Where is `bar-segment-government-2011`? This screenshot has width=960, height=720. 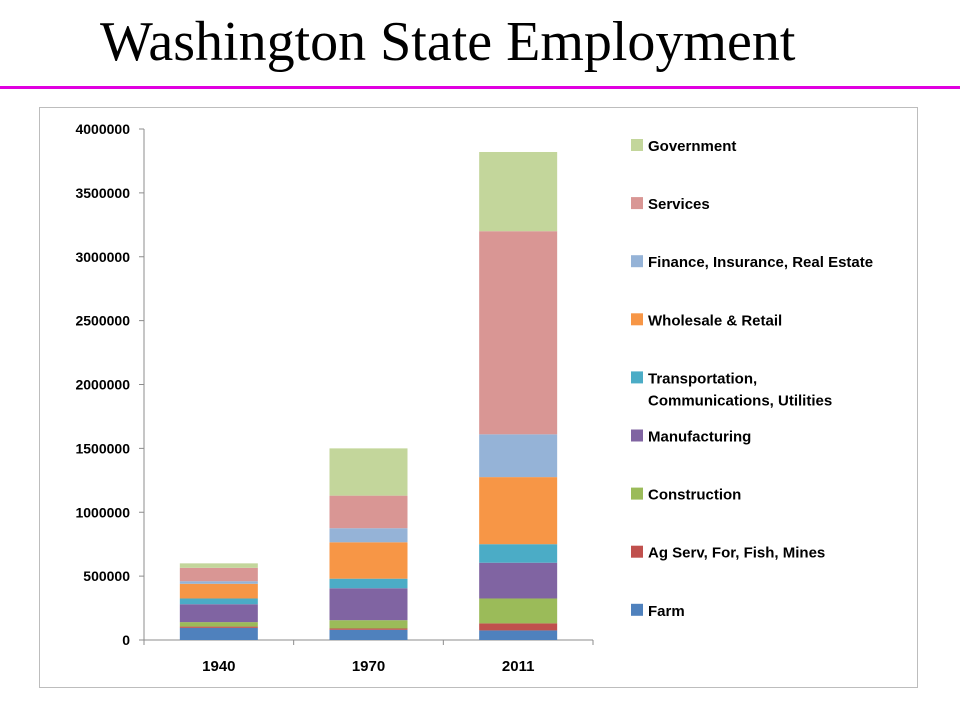
bar-segment-government-2011 is located at coordinates (518, 191).